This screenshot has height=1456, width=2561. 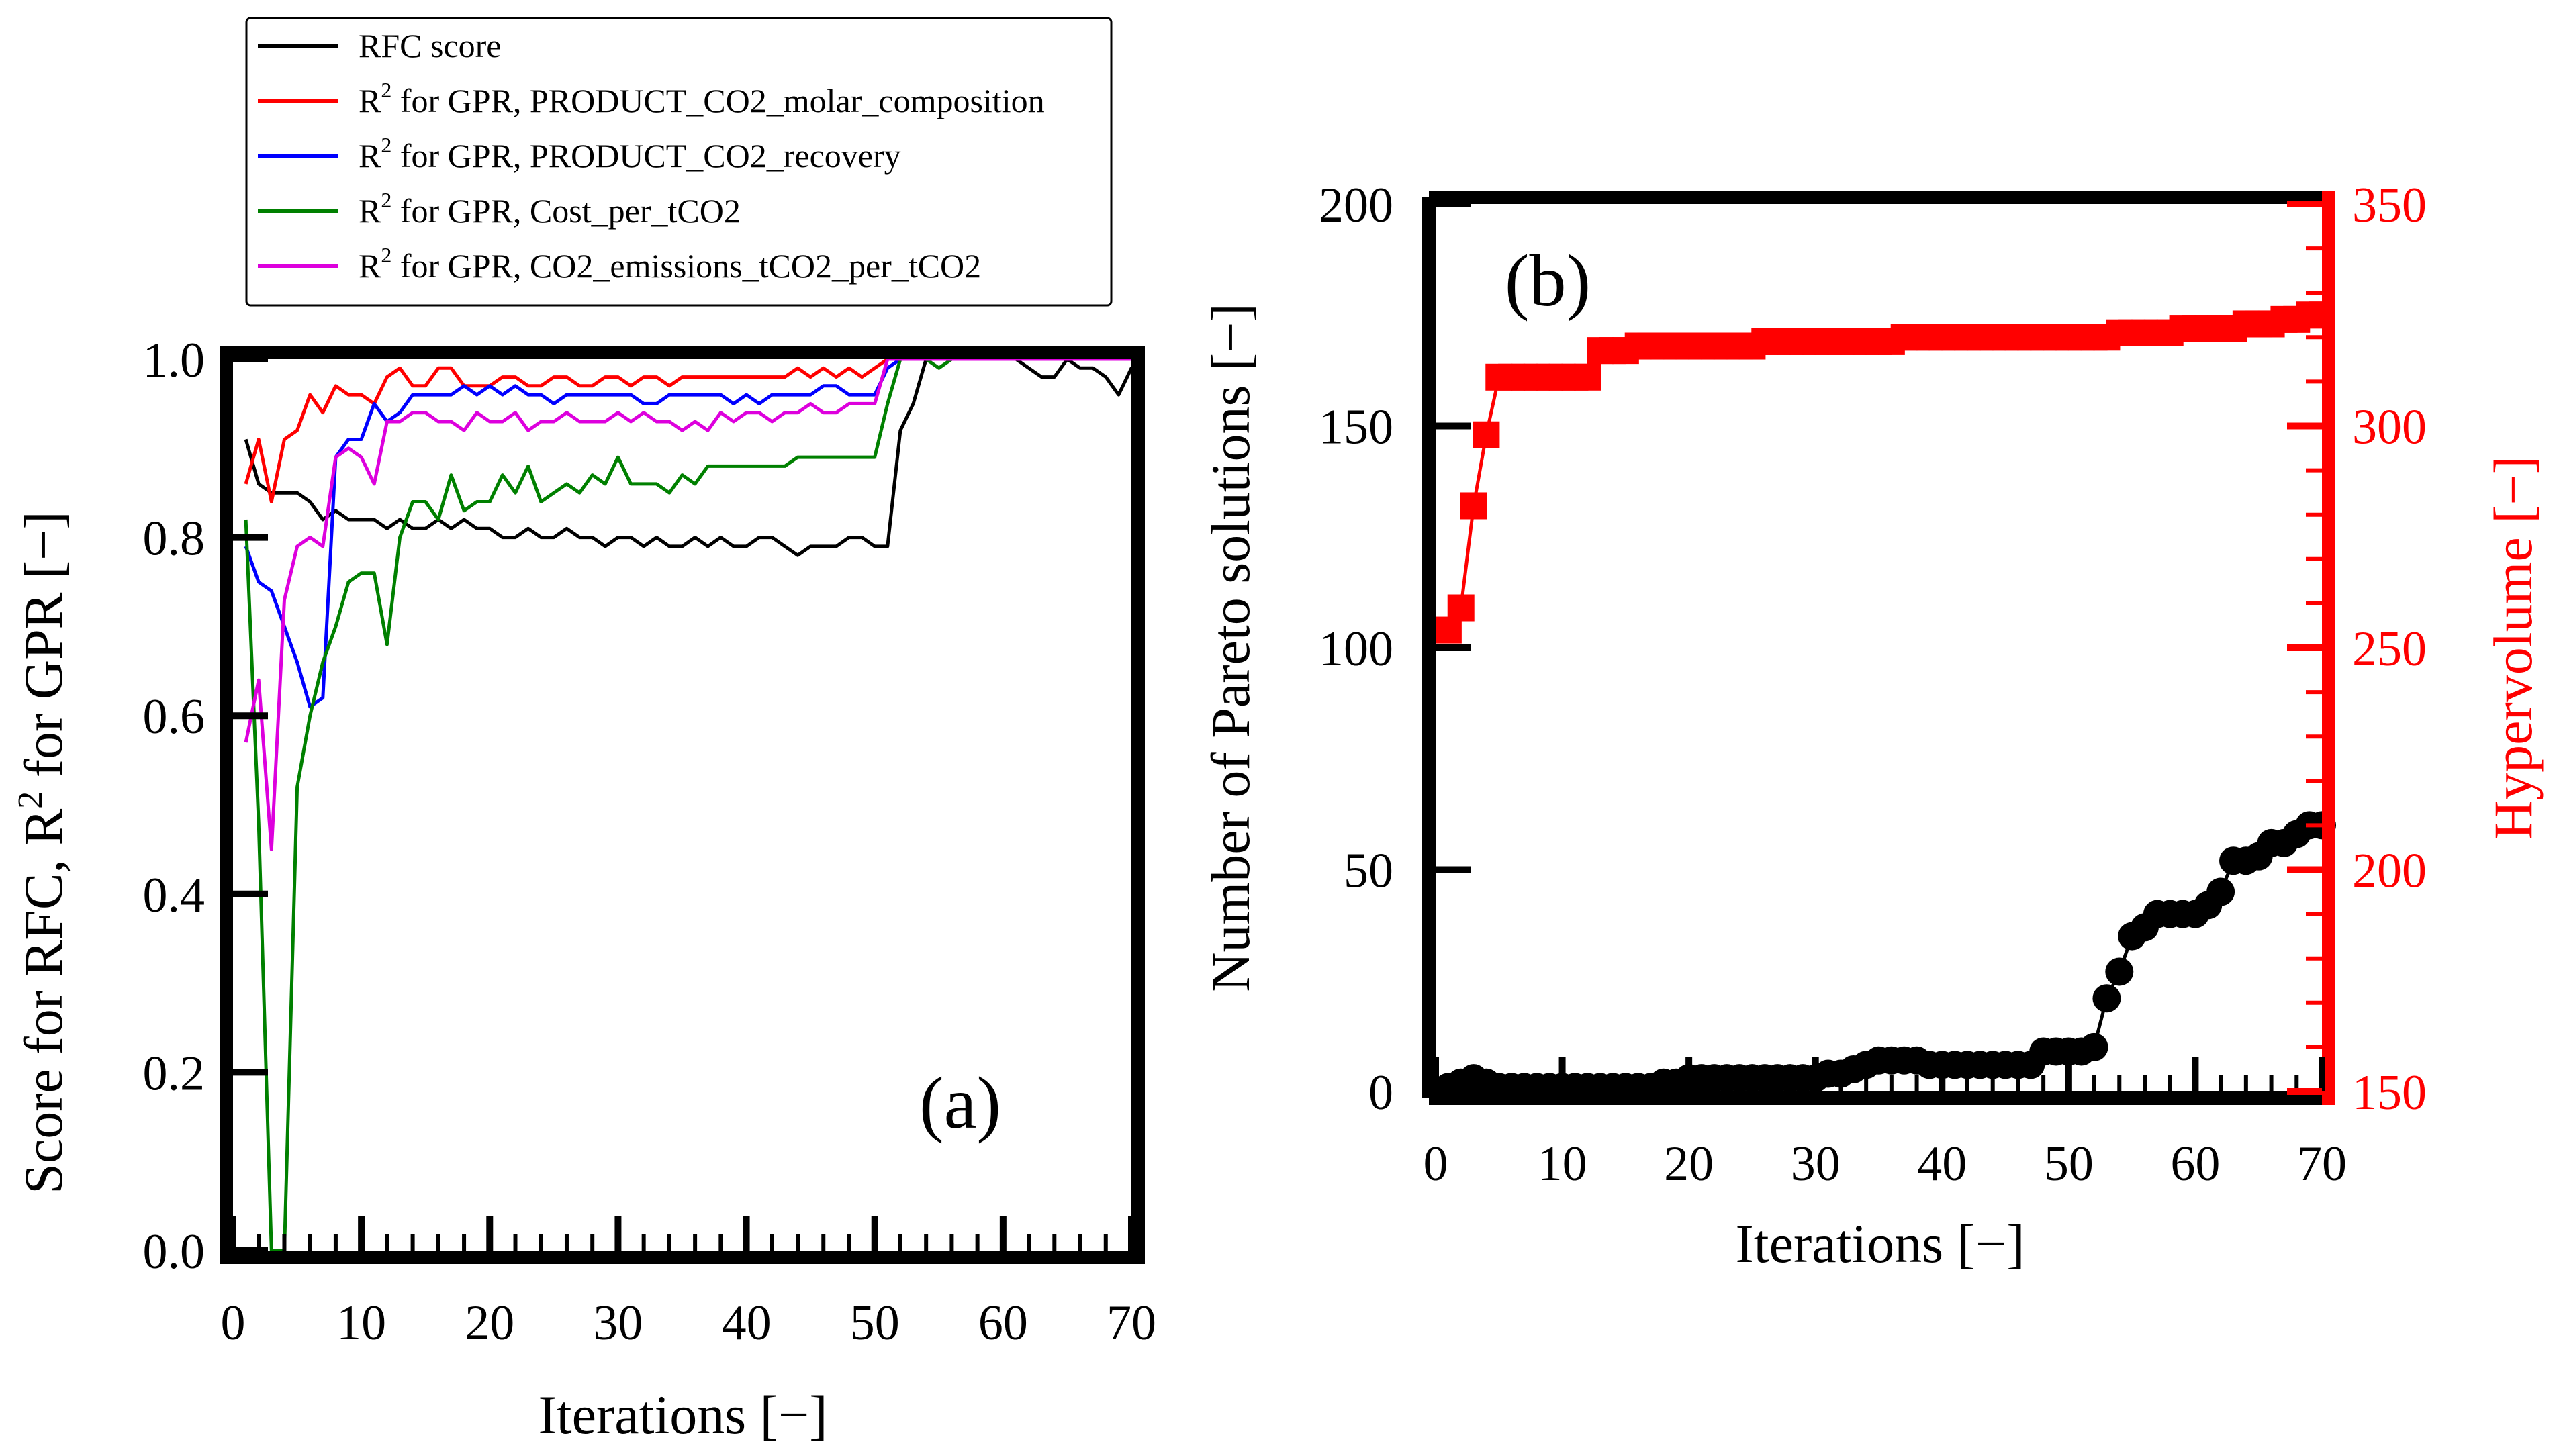 I want to click on legend-series-name: for GPR, CO2_emissions_tCO2_per_tCO2, so click(x=686, y=266).